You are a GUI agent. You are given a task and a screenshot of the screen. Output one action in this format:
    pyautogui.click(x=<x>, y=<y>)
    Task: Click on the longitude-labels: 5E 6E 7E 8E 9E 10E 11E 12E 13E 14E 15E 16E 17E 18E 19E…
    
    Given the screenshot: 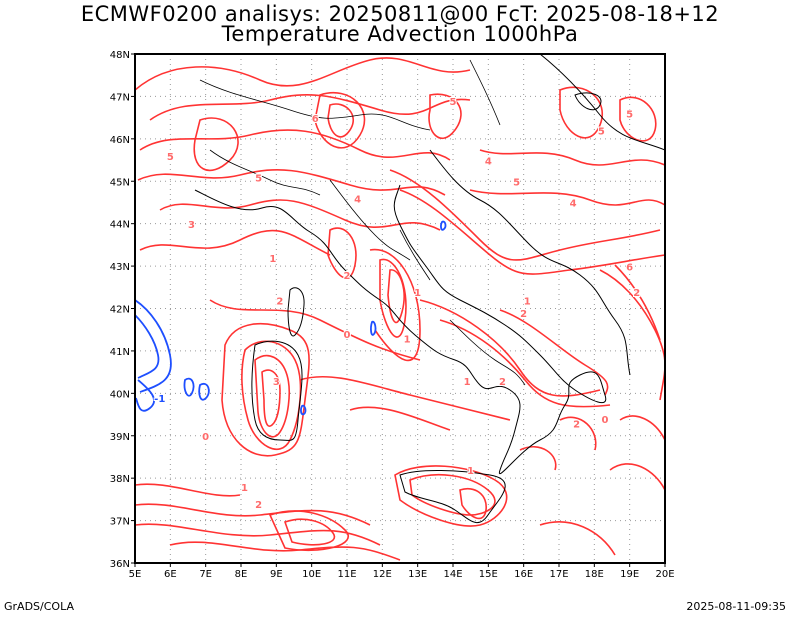 What is the action you would take?
    pyautogui.click(x=402, y=574)
    